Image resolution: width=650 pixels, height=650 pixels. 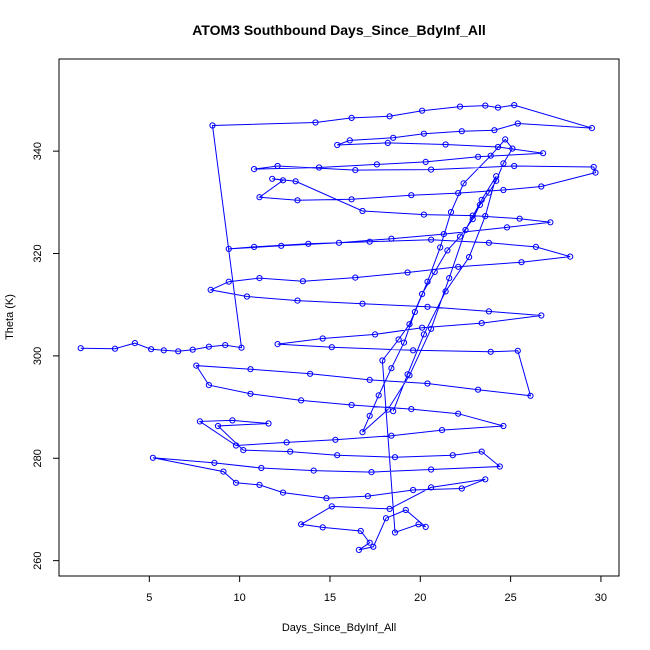 What do you see at coordinates (10, 317) in the screenshot?
I see `y-axis-label: Theta (K)` at bounding box center [10, 317].